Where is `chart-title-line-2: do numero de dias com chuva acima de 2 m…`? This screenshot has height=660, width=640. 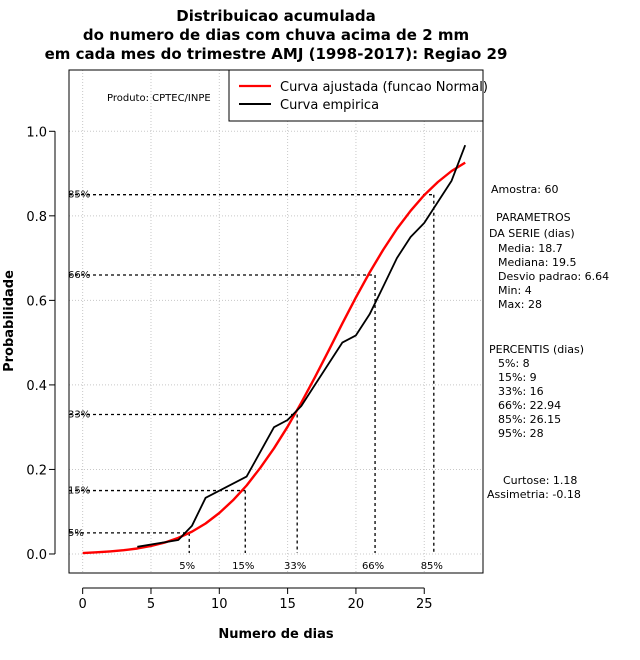
chart-title-line-2: do numero de dias com chuva acima de 2 m… is located at coordinates (276, 35).